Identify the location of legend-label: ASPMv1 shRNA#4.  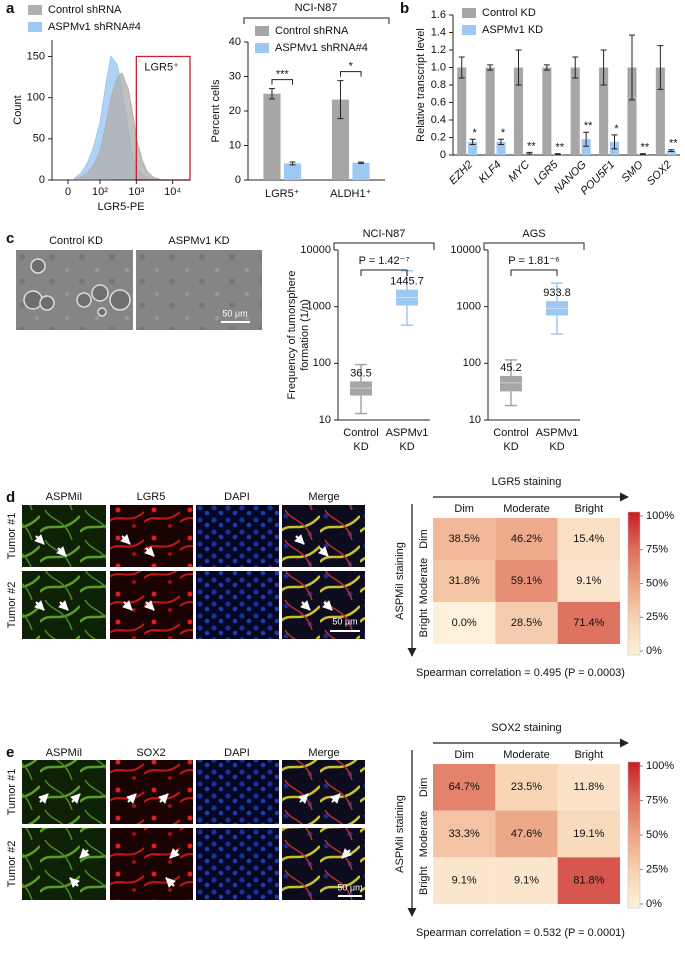
(321, 48).